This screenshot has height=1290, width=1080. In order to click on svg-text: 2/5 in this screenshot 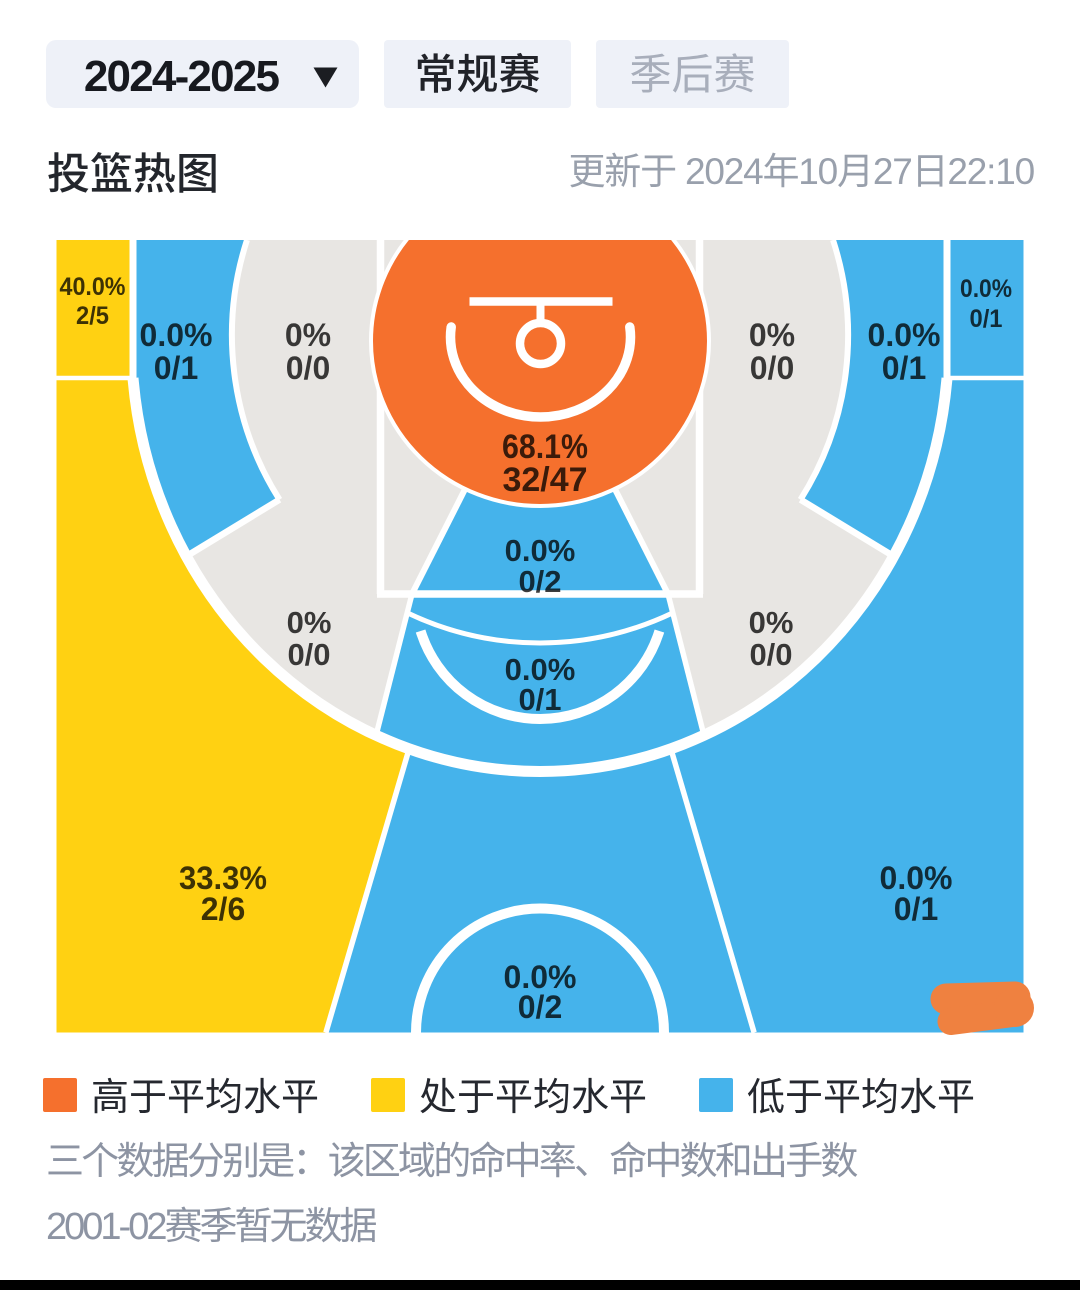, I will do `click(92, 316)`.